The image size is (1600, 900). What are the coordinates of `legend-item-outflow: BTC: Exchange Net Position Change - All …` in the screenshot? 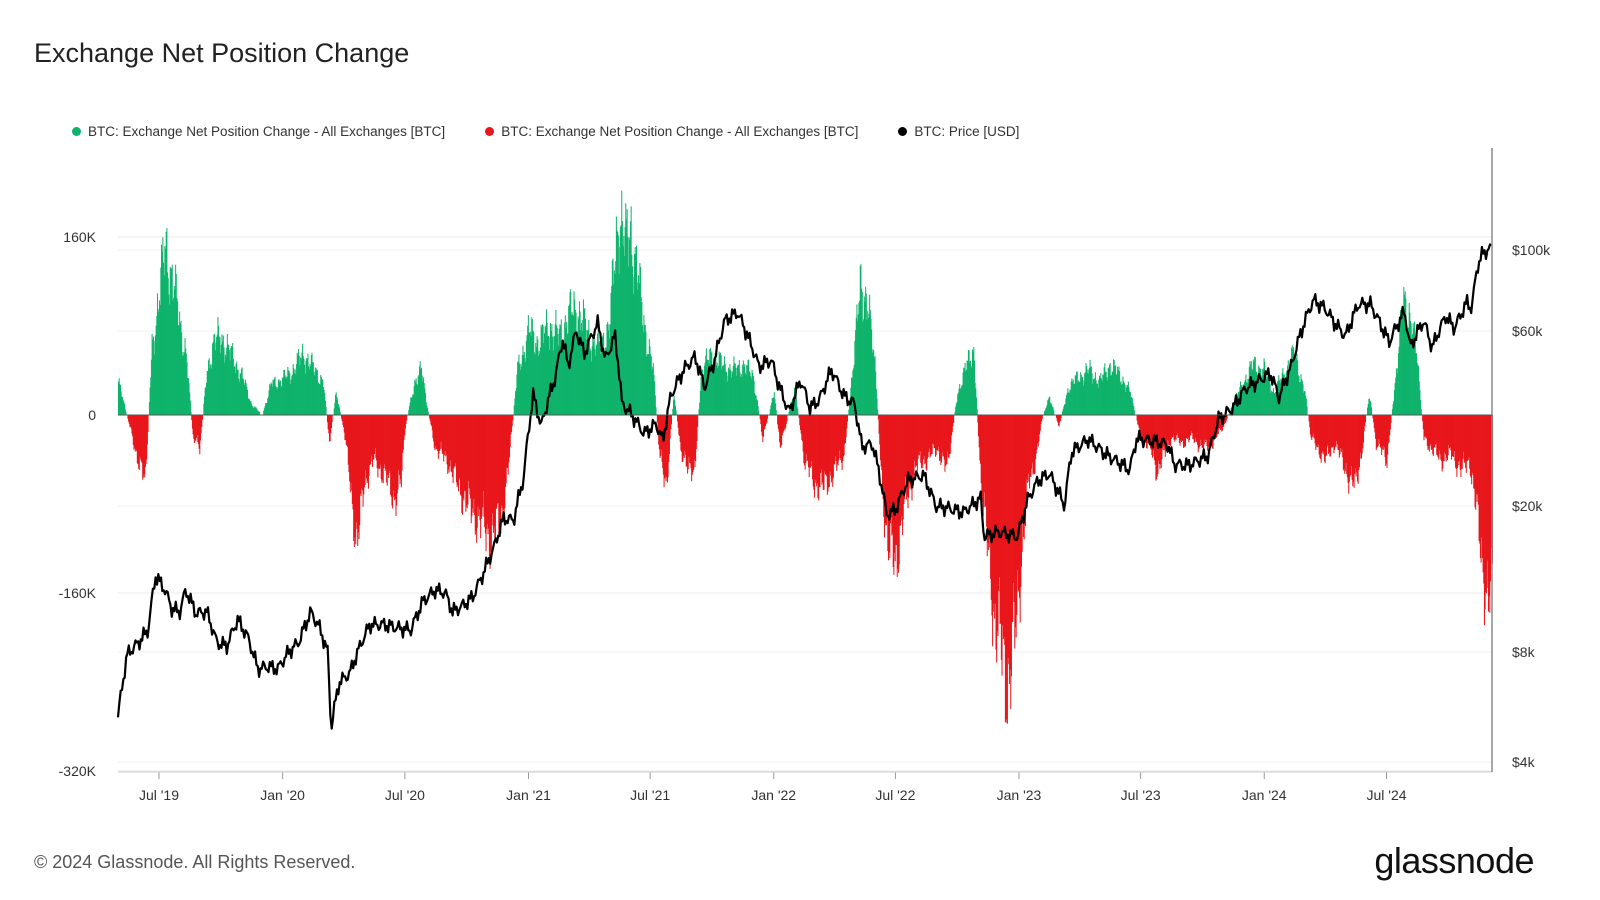 It's located at (671, 131).